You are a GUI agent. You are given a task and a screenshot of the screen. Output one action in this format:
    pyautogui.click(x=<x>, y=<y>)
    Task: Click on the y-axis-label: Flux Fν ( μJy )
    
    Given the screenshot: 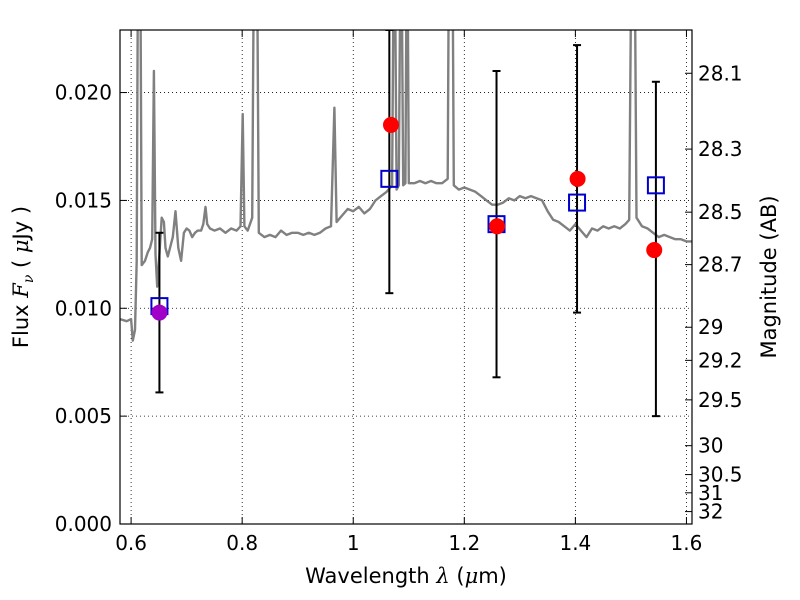 What is the action you would take?
    pyautogui.click(x=23, y=277)
    